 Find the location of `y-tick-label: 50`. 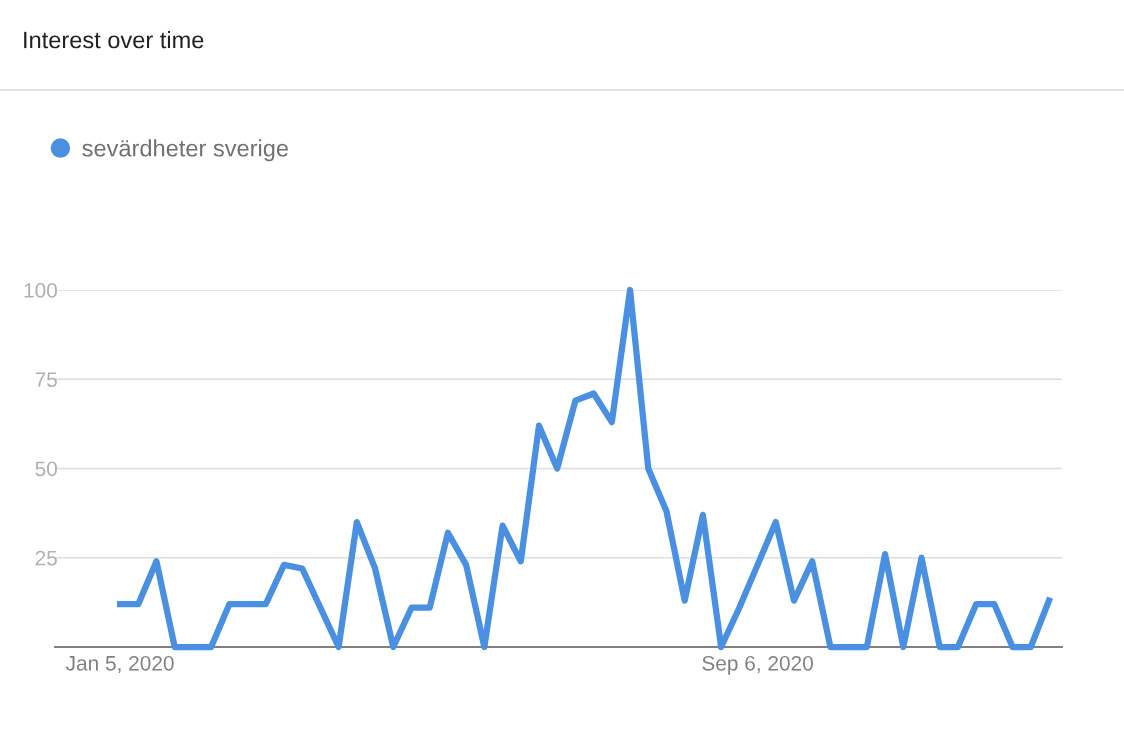

y-tick-label: 50 is located at coordinates (46, 469).